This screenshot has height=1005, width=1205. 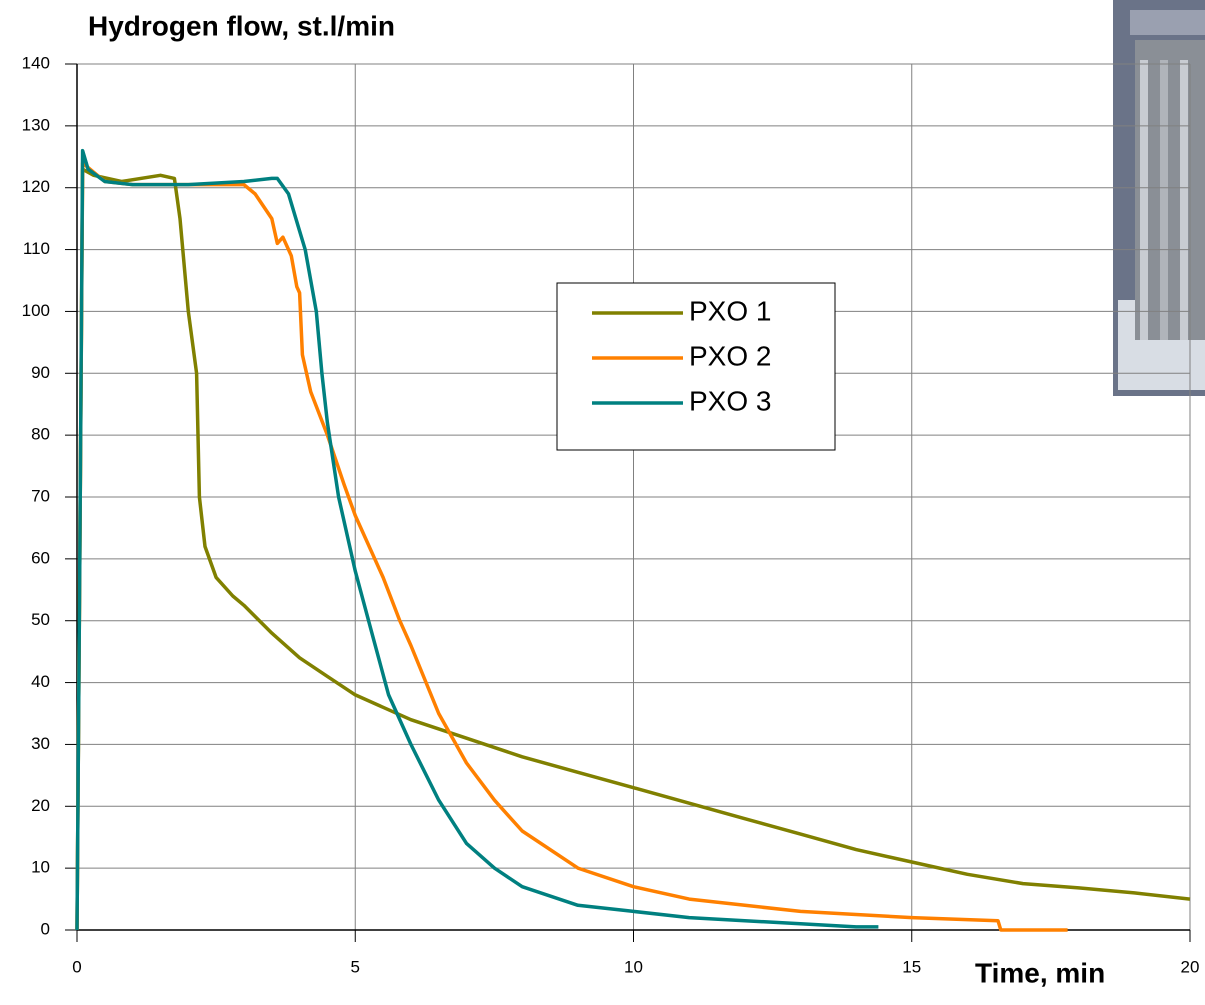 What do you see at coordinates (730, 310) in the screenshot?
I see `legend-label: PXO 1` at bounding box center [730, 310].